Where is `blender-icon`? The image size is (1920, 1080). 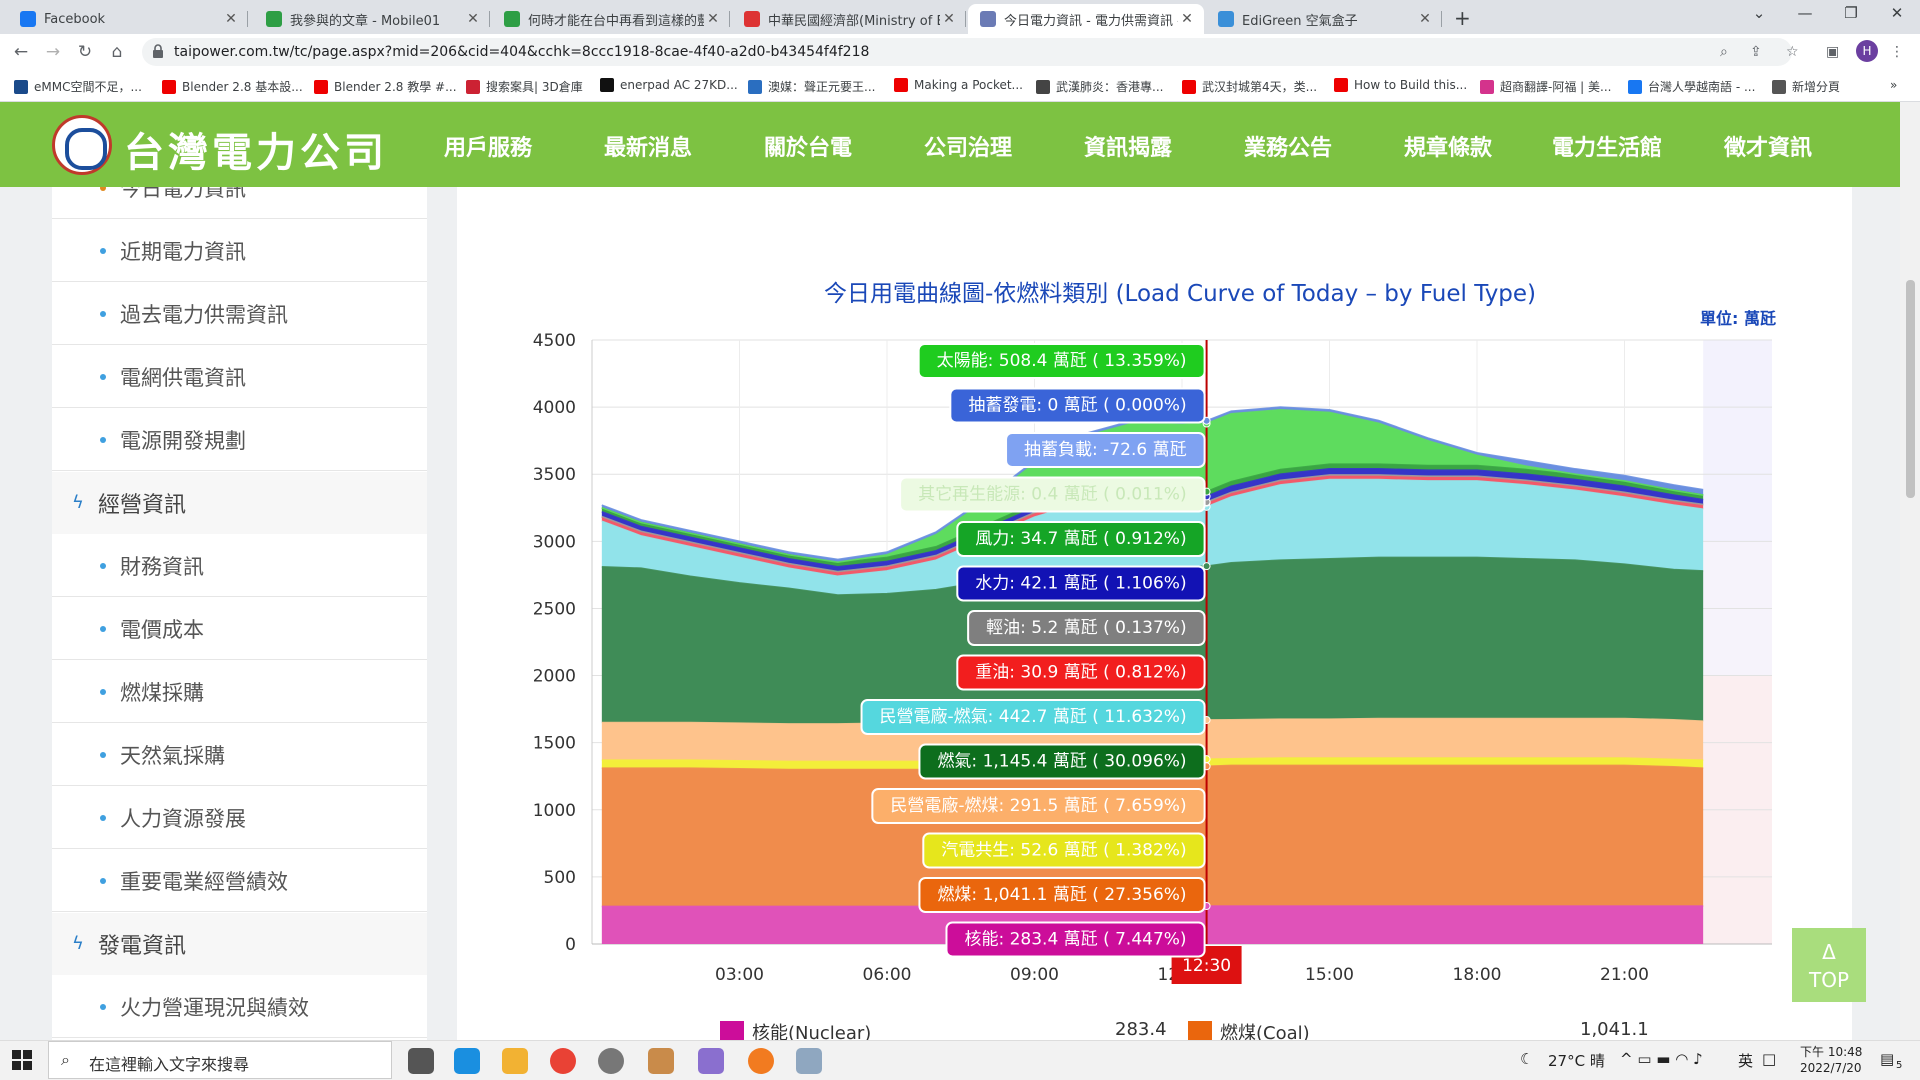
blender-icon is located at coordinates (761, 1061).